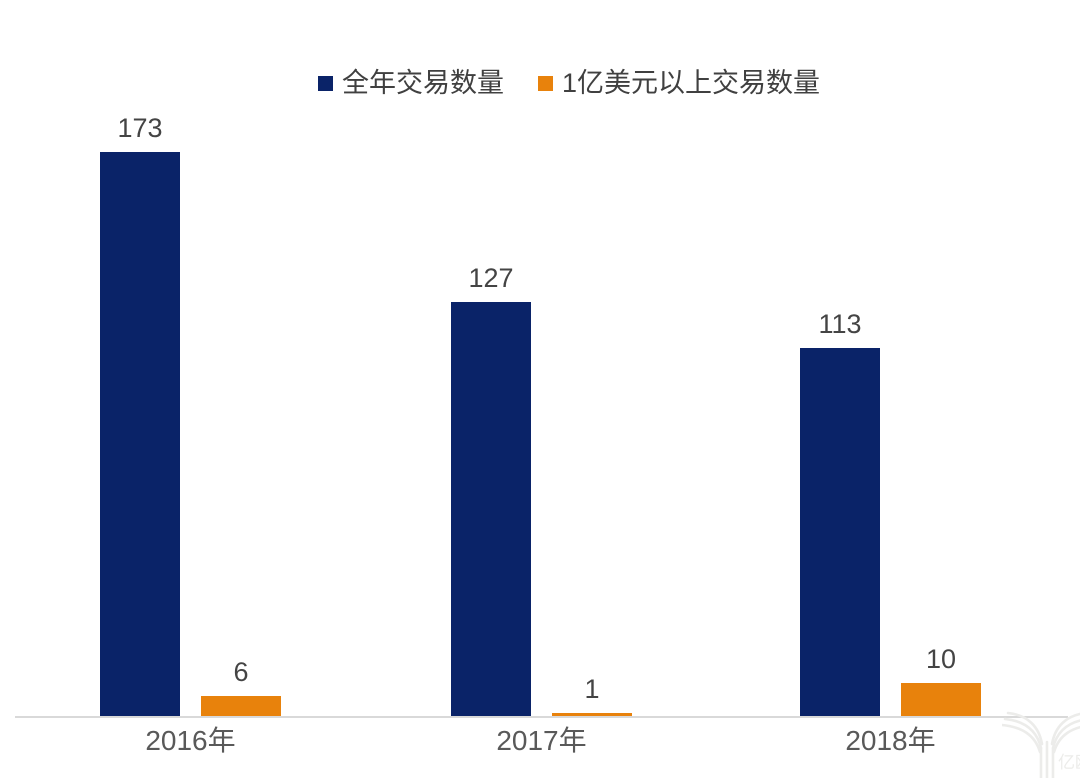 The width and height of the screenshot is (1080, 778). Describe the element at coordinates (241, 706) in the screenshot. I see `bar-2016年-series2` at that location.